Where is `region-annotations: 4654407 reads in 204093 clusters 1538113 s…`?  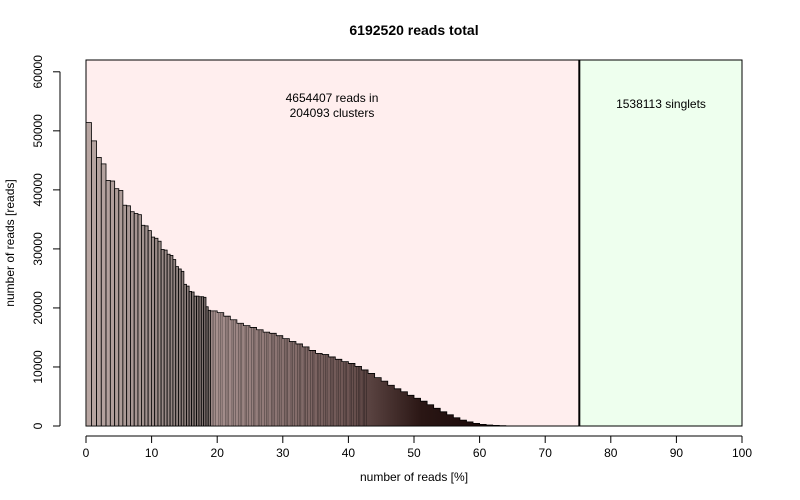 region-annotations: 4654407 reads in 204093 clusters 1538113 s… is located at coordinates (496, 105).